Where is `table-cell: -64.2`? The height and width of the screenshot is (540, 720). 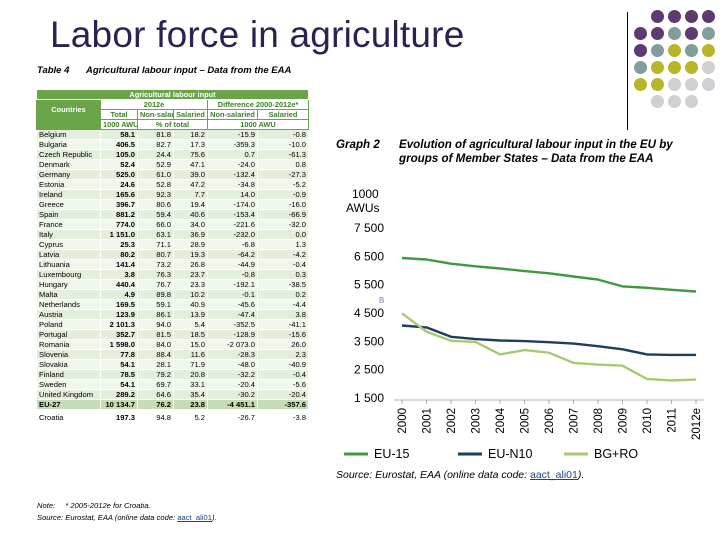 table-cell: -64.2 is located at coordinates (232, 254).